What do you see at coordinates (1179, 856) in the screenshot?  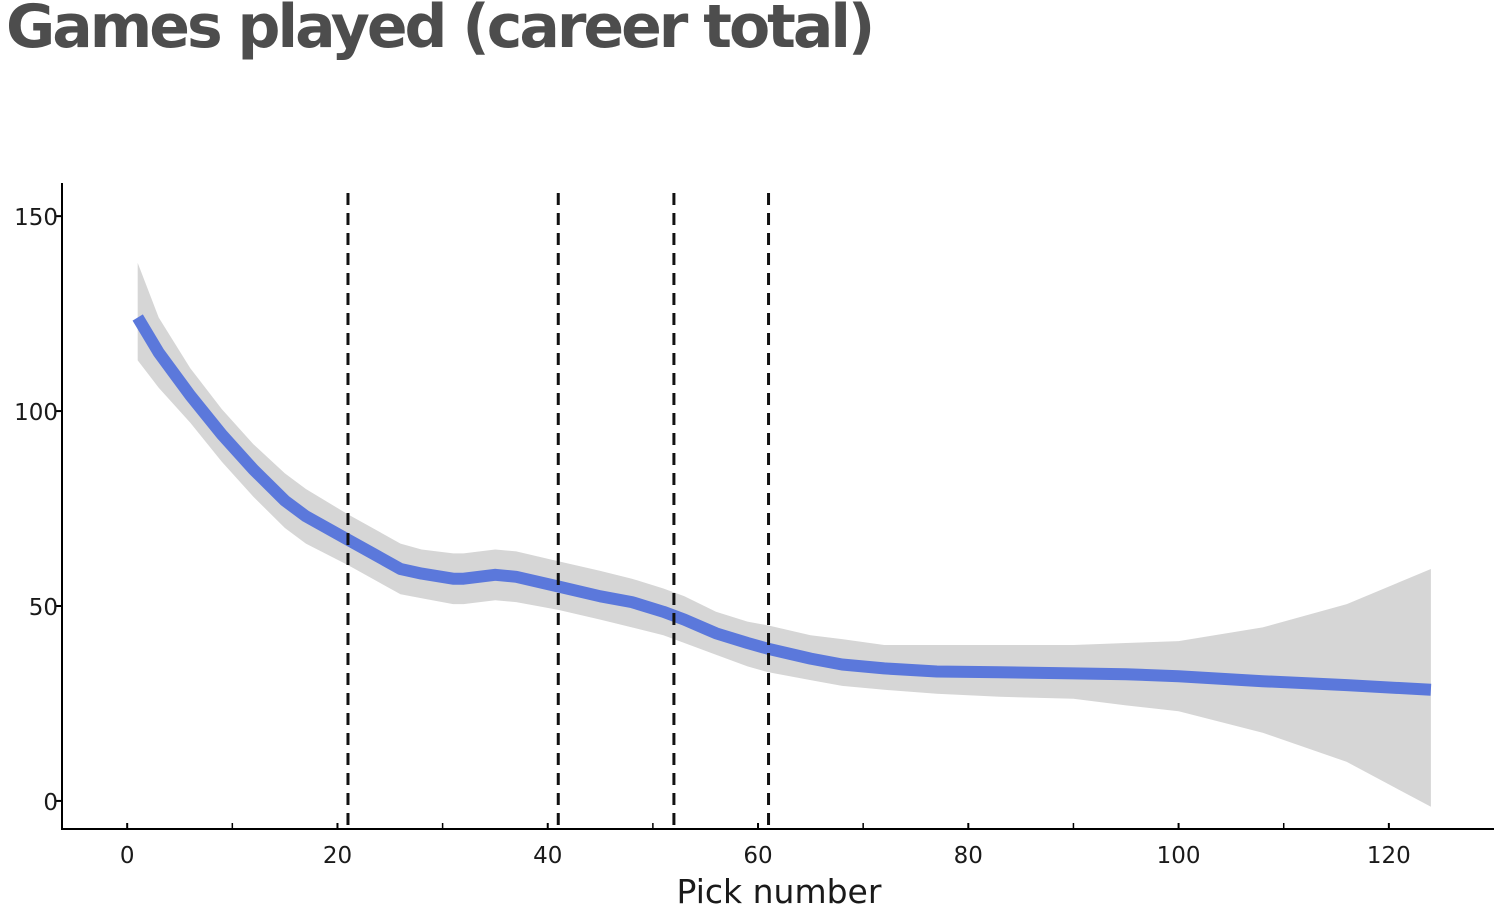 I see `x-tick-label: 100` at bounding box center [1179, 856].